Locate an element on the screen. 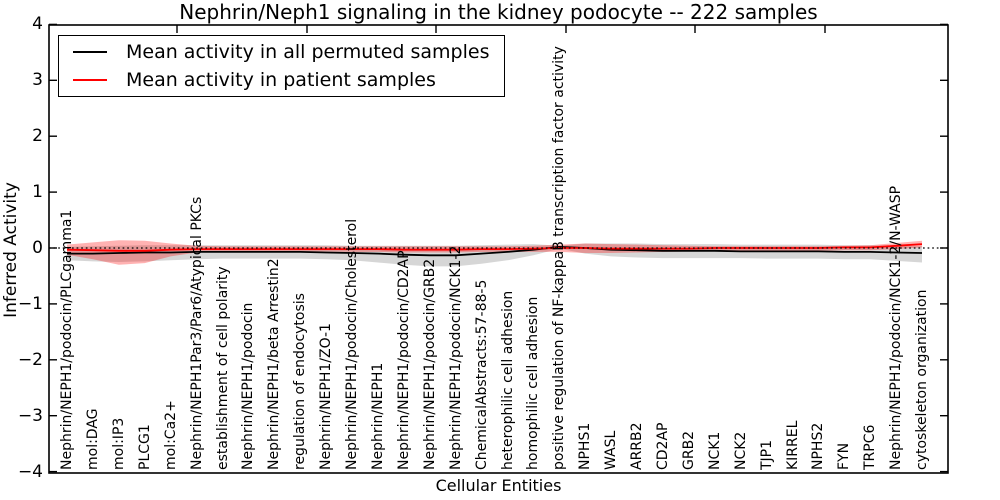 The image size is (1000, 500). legend-line-patient-icon is located at coordinates (90, 80).